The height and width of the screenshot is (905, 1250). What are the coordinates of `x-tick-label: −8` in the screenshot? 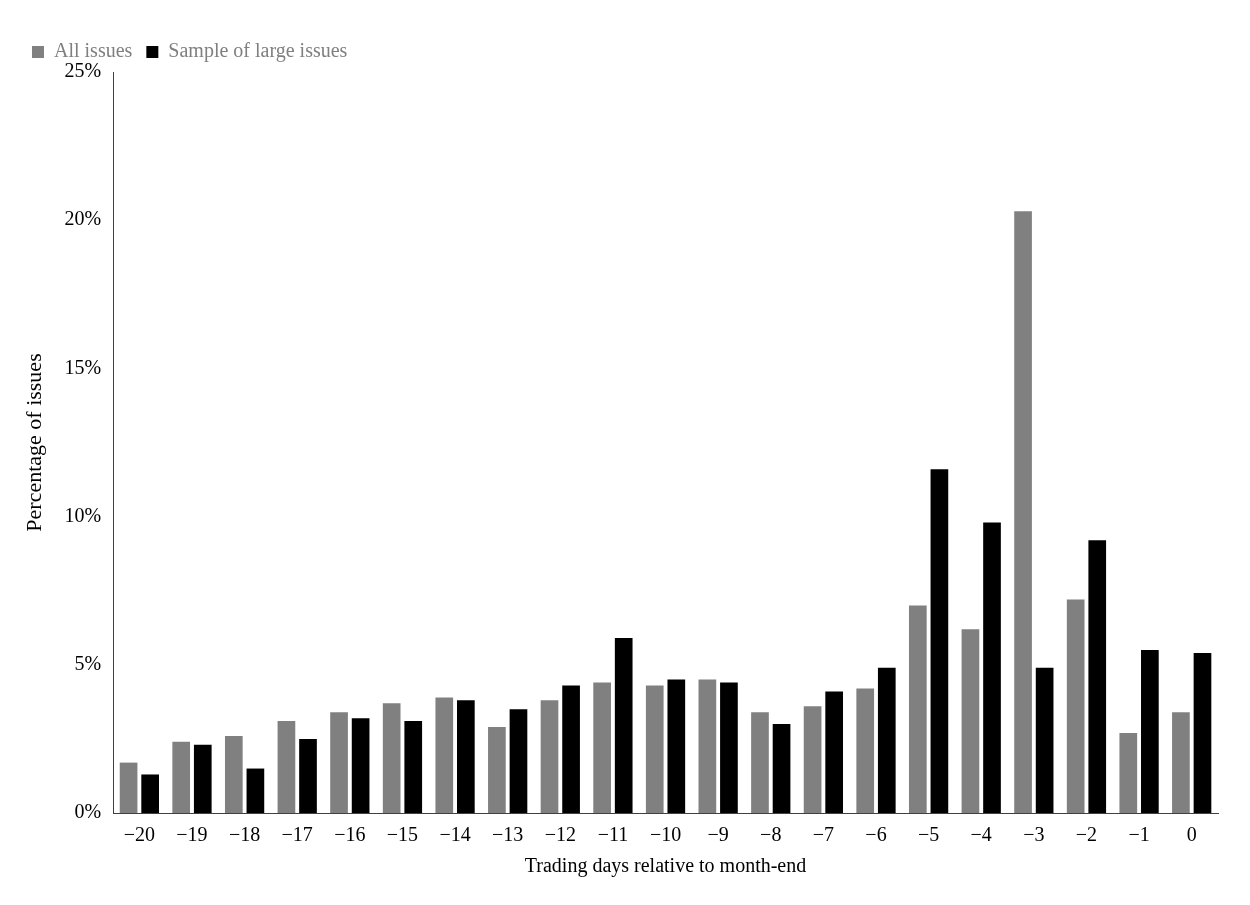 It's located at (771, 834).